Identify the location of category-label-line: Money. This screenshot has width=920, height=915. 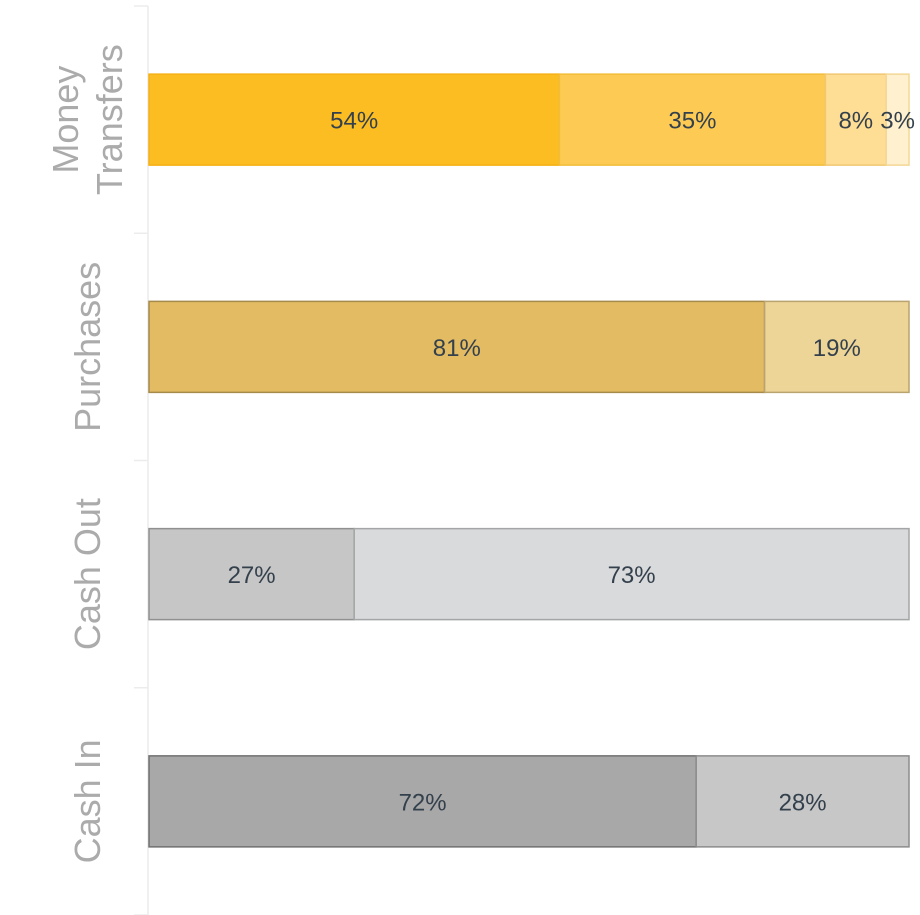
(65, 120).